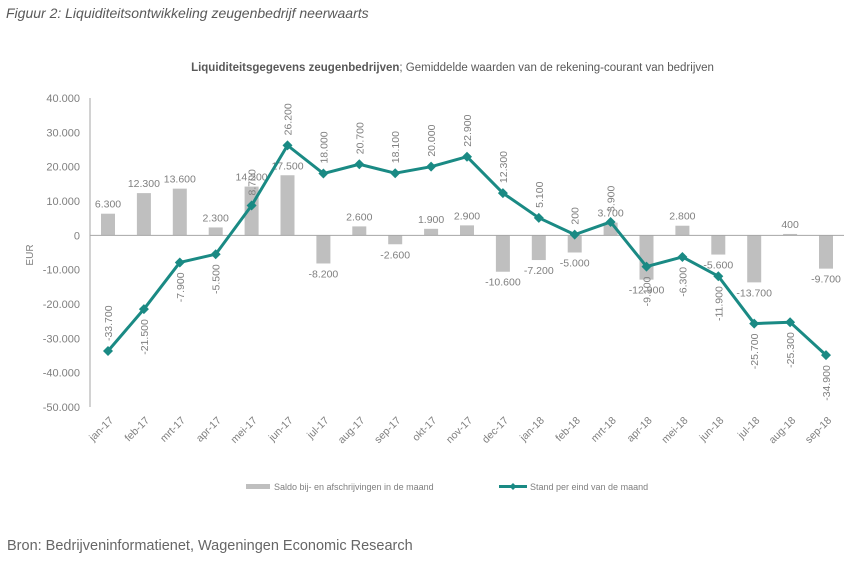 This screenshot has width=845, height=570. I want to click on x-tick-label: okt-17, so click(424, 429).